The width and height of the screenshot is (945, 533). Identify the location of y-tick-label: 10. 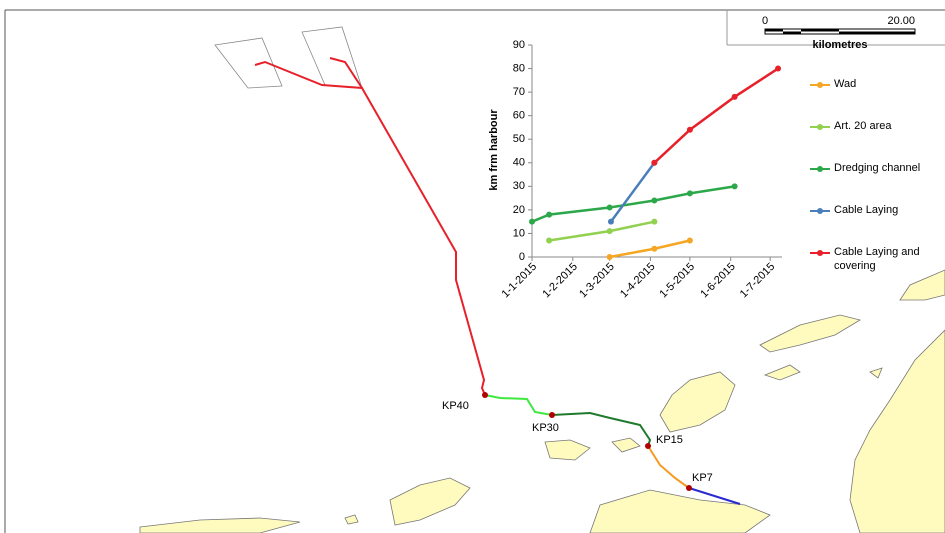
(519, 233).